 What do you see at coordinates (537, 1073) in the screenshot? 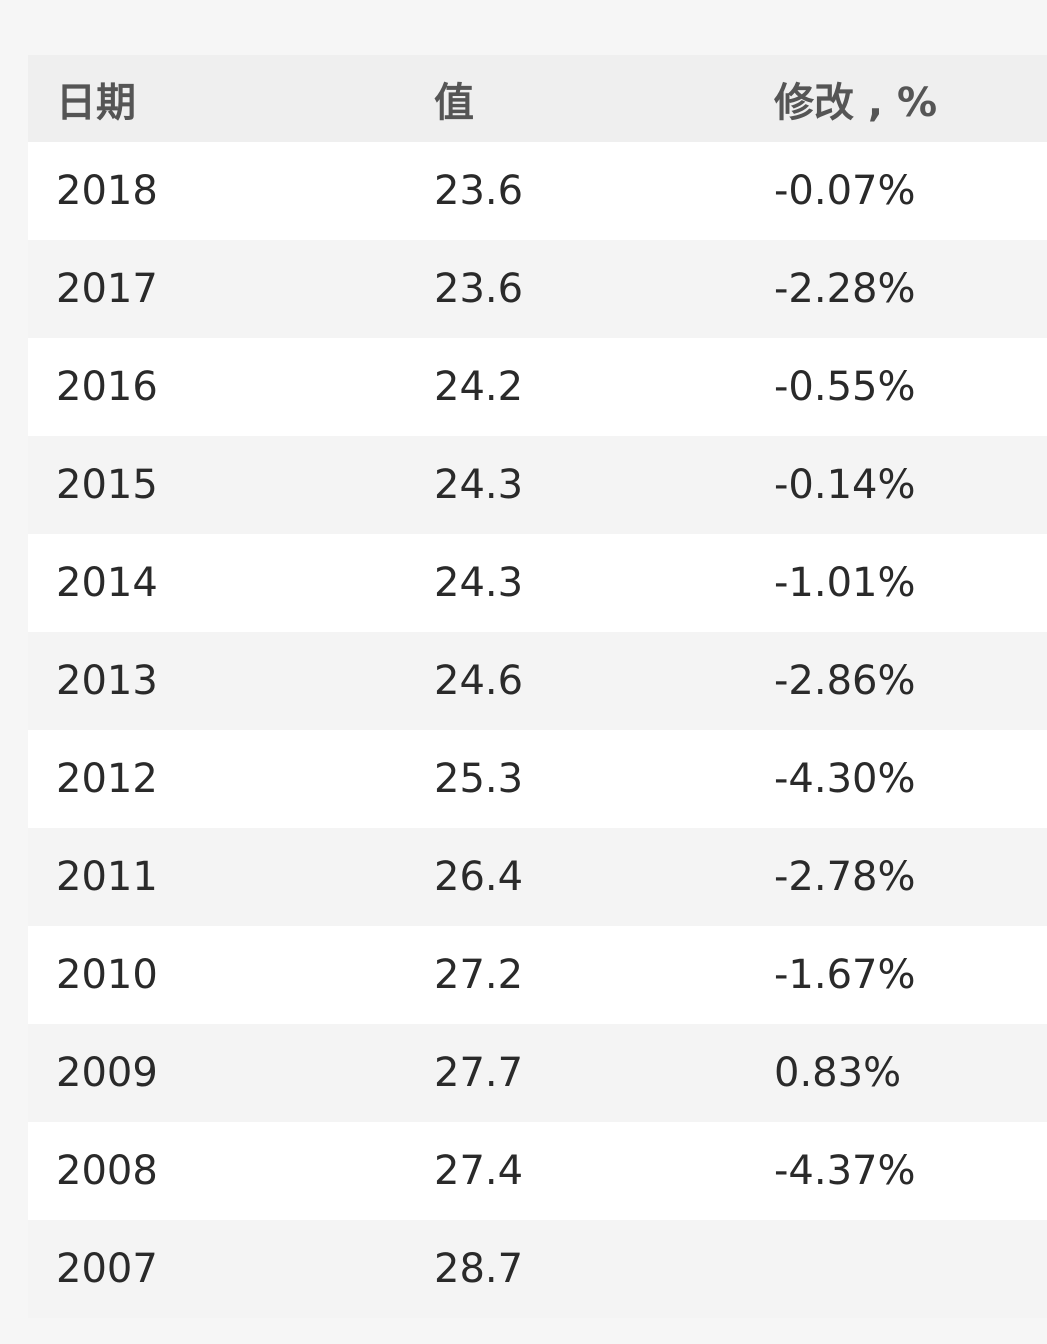
I see `table-row: 2009 27.7 0.83%` at bounding box center [537, 1073].